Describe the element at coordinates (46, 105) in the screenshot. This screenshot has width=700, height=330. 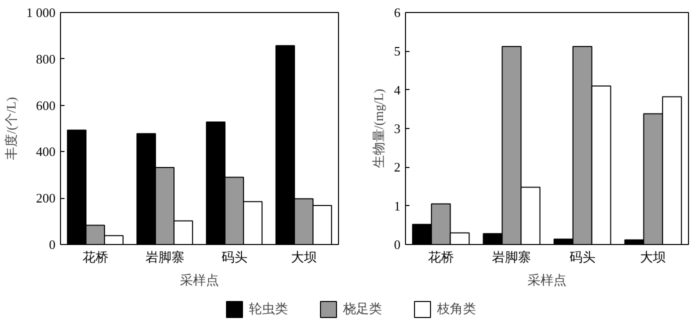
I see `y-tick-label: 600` at that location.